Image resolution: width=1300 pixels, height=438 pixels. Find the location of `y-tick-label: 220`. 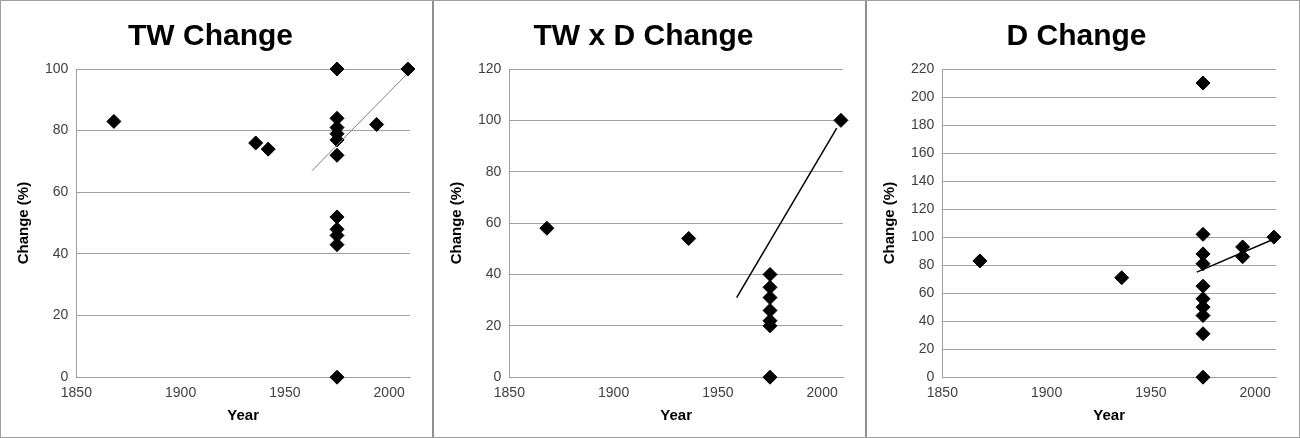

y-tick-label: 220 is located at coordinates (923, 67).